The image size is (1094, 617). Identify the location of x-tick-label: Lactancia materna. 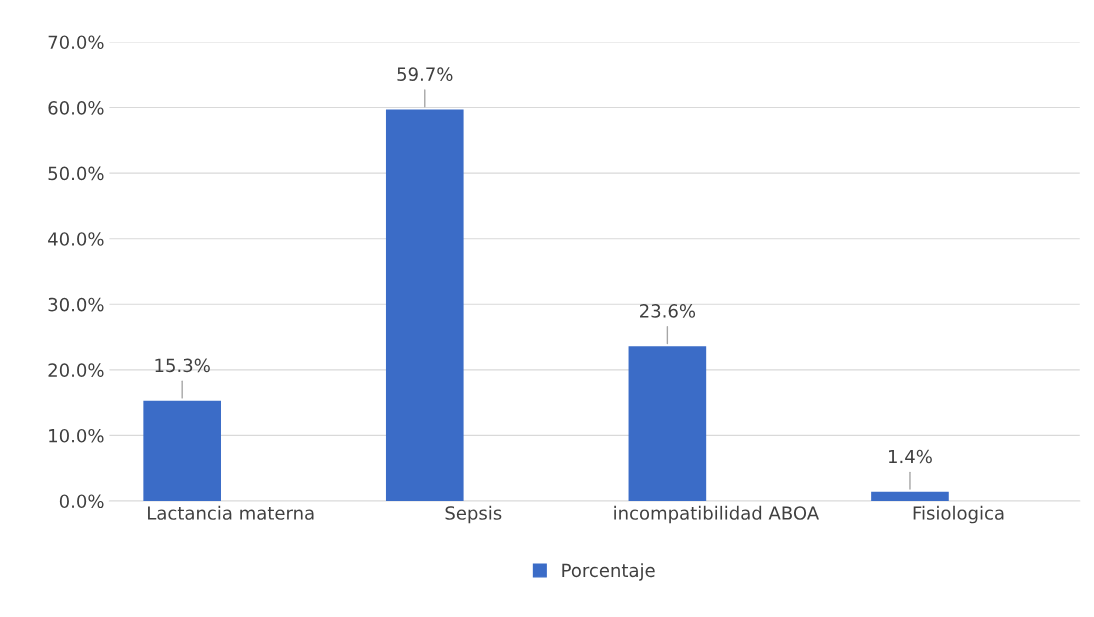
(231, 512).